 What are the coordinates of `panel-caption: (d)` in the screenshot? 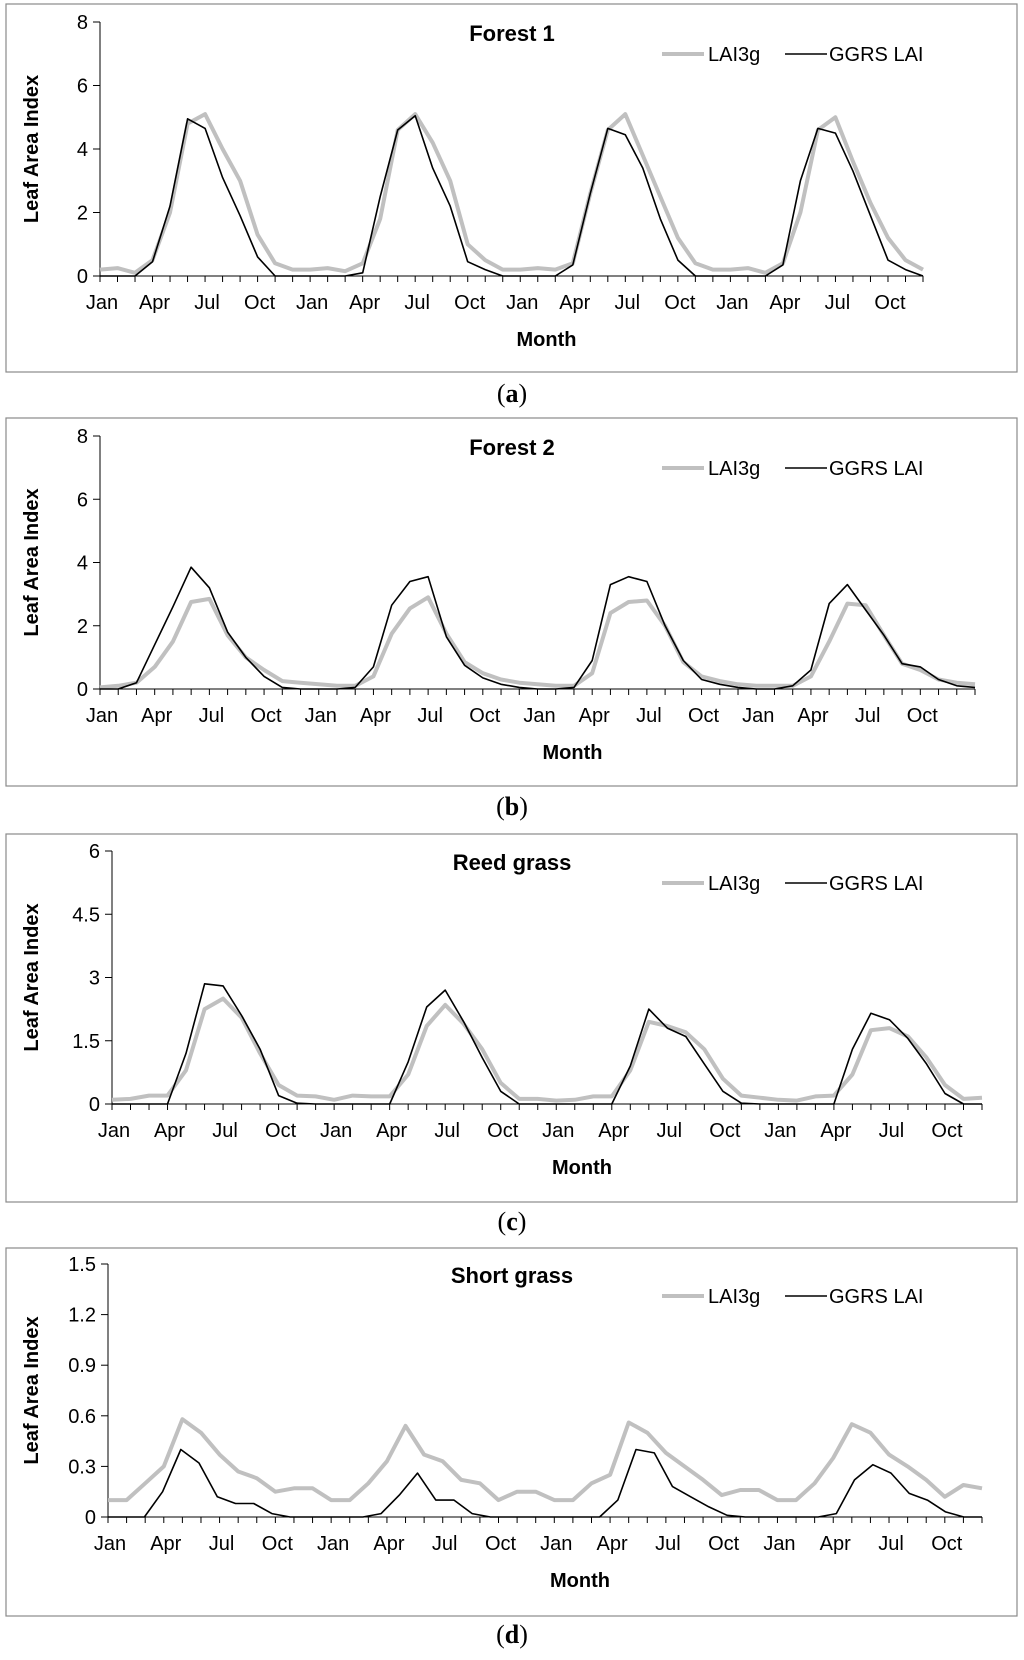 It's located at (512, 1634).